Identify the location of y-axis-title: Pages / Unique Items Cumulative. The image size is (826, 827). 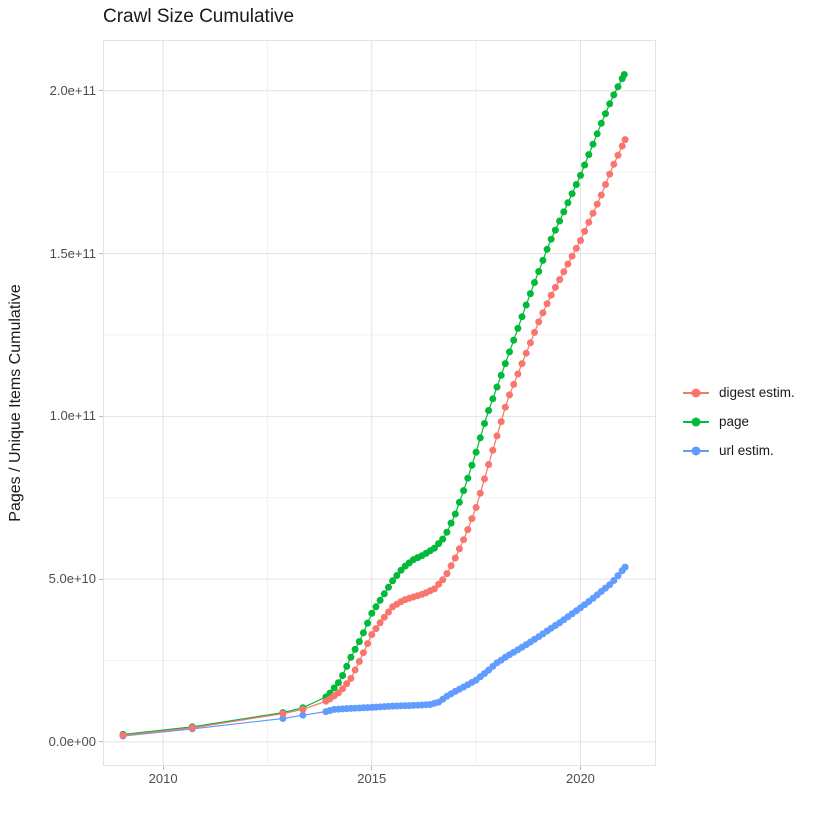
(15, 403).